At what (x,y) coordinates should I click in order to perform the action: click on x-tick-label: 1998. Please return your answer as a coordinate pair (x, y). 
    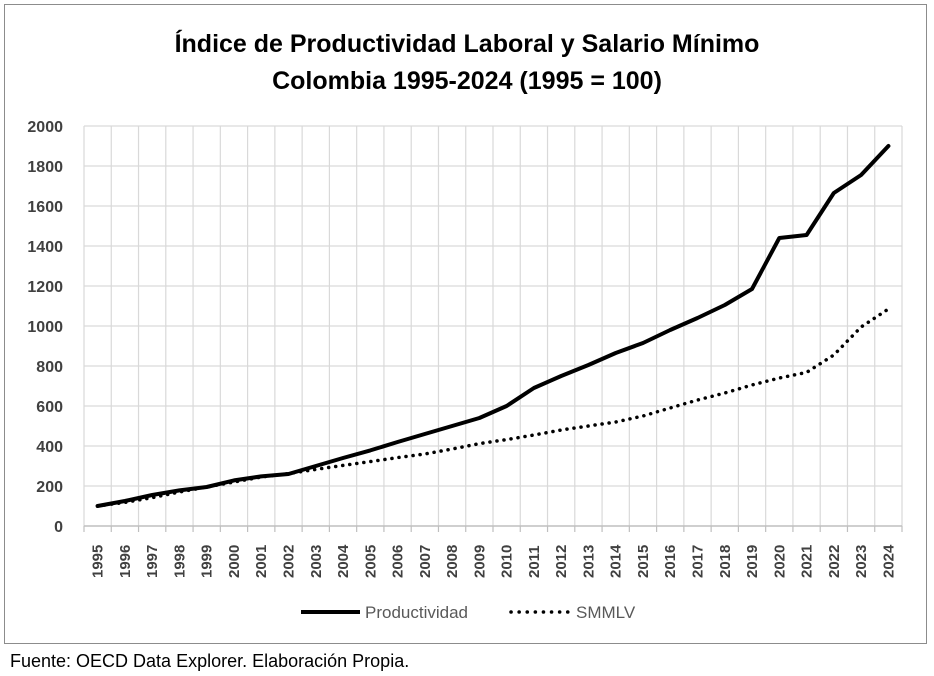
    Looking at the image, I should click on (179, 561).